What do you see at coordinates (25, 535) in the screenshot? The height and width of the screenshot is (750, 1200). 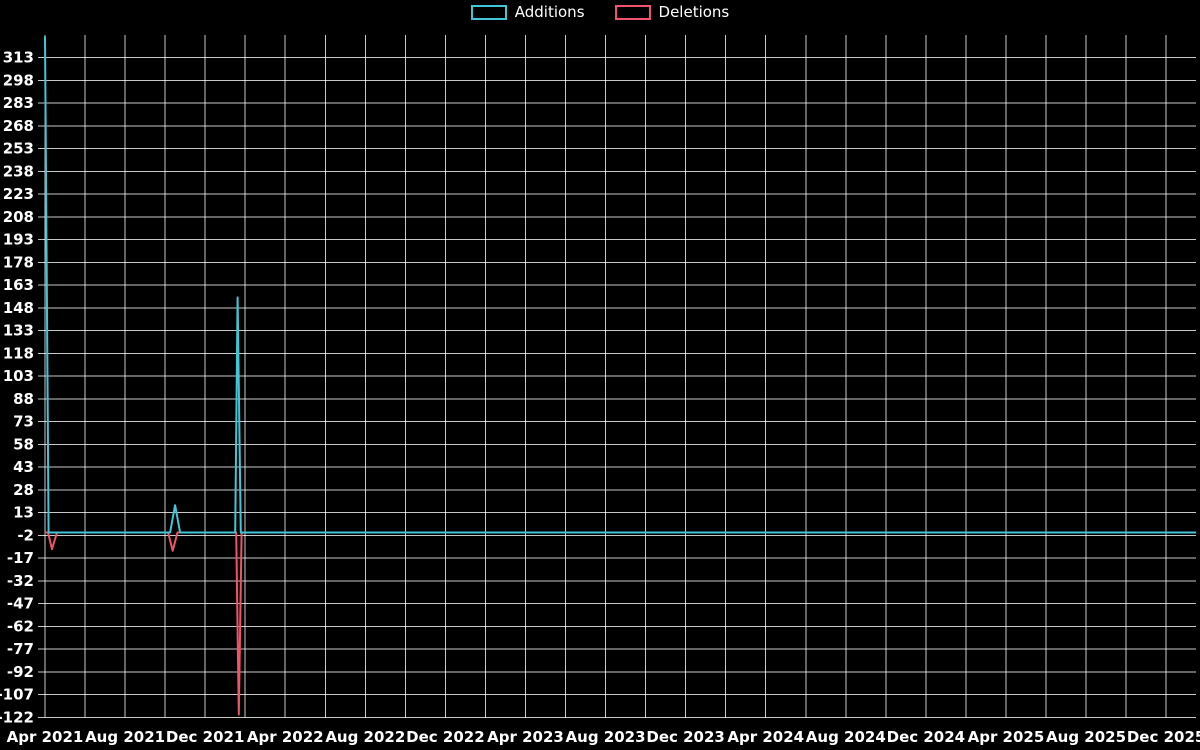 I see `y-axis-tick-label: -2` at bounding box center [25, 535].